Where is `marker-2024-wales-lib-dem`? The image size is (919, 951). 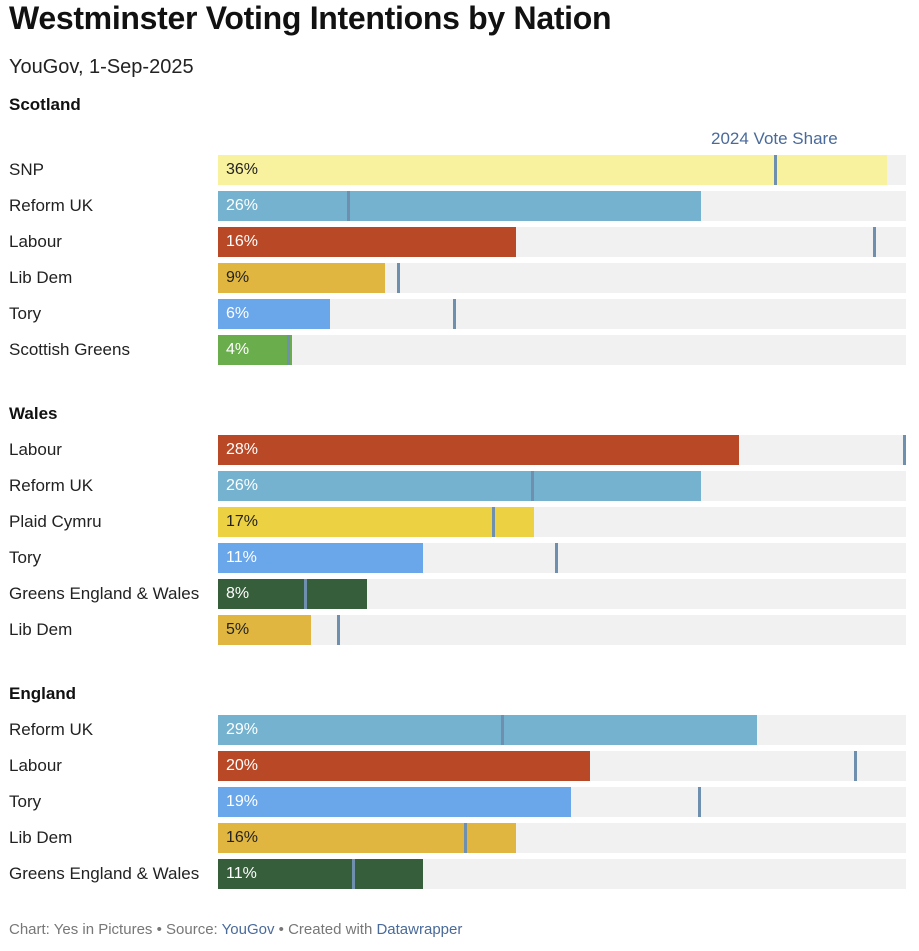 marker-2024-wales-lib-dem is located at coordinates (339, 630).